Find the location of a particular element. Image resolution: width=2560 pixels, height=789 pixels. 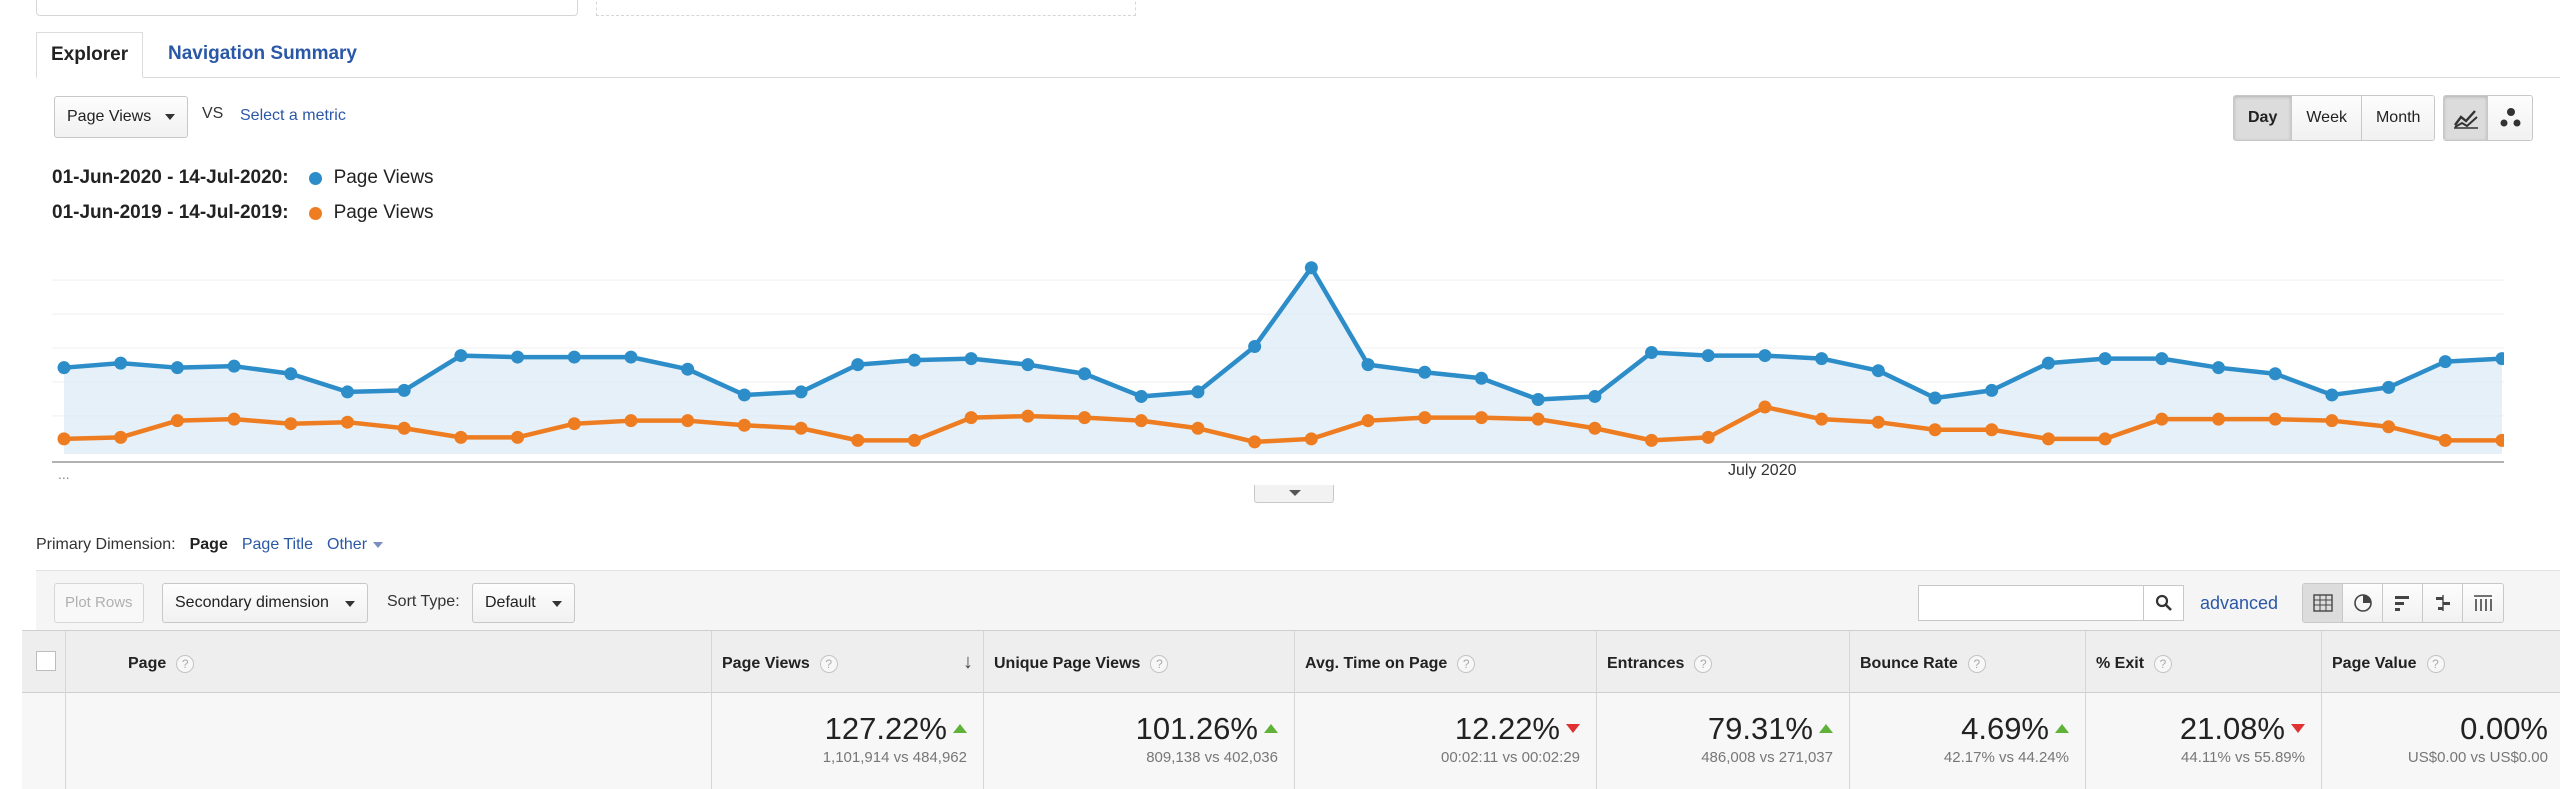

header-bounce-rate: Bounce Rate? is located at coordinates (1968, 662).